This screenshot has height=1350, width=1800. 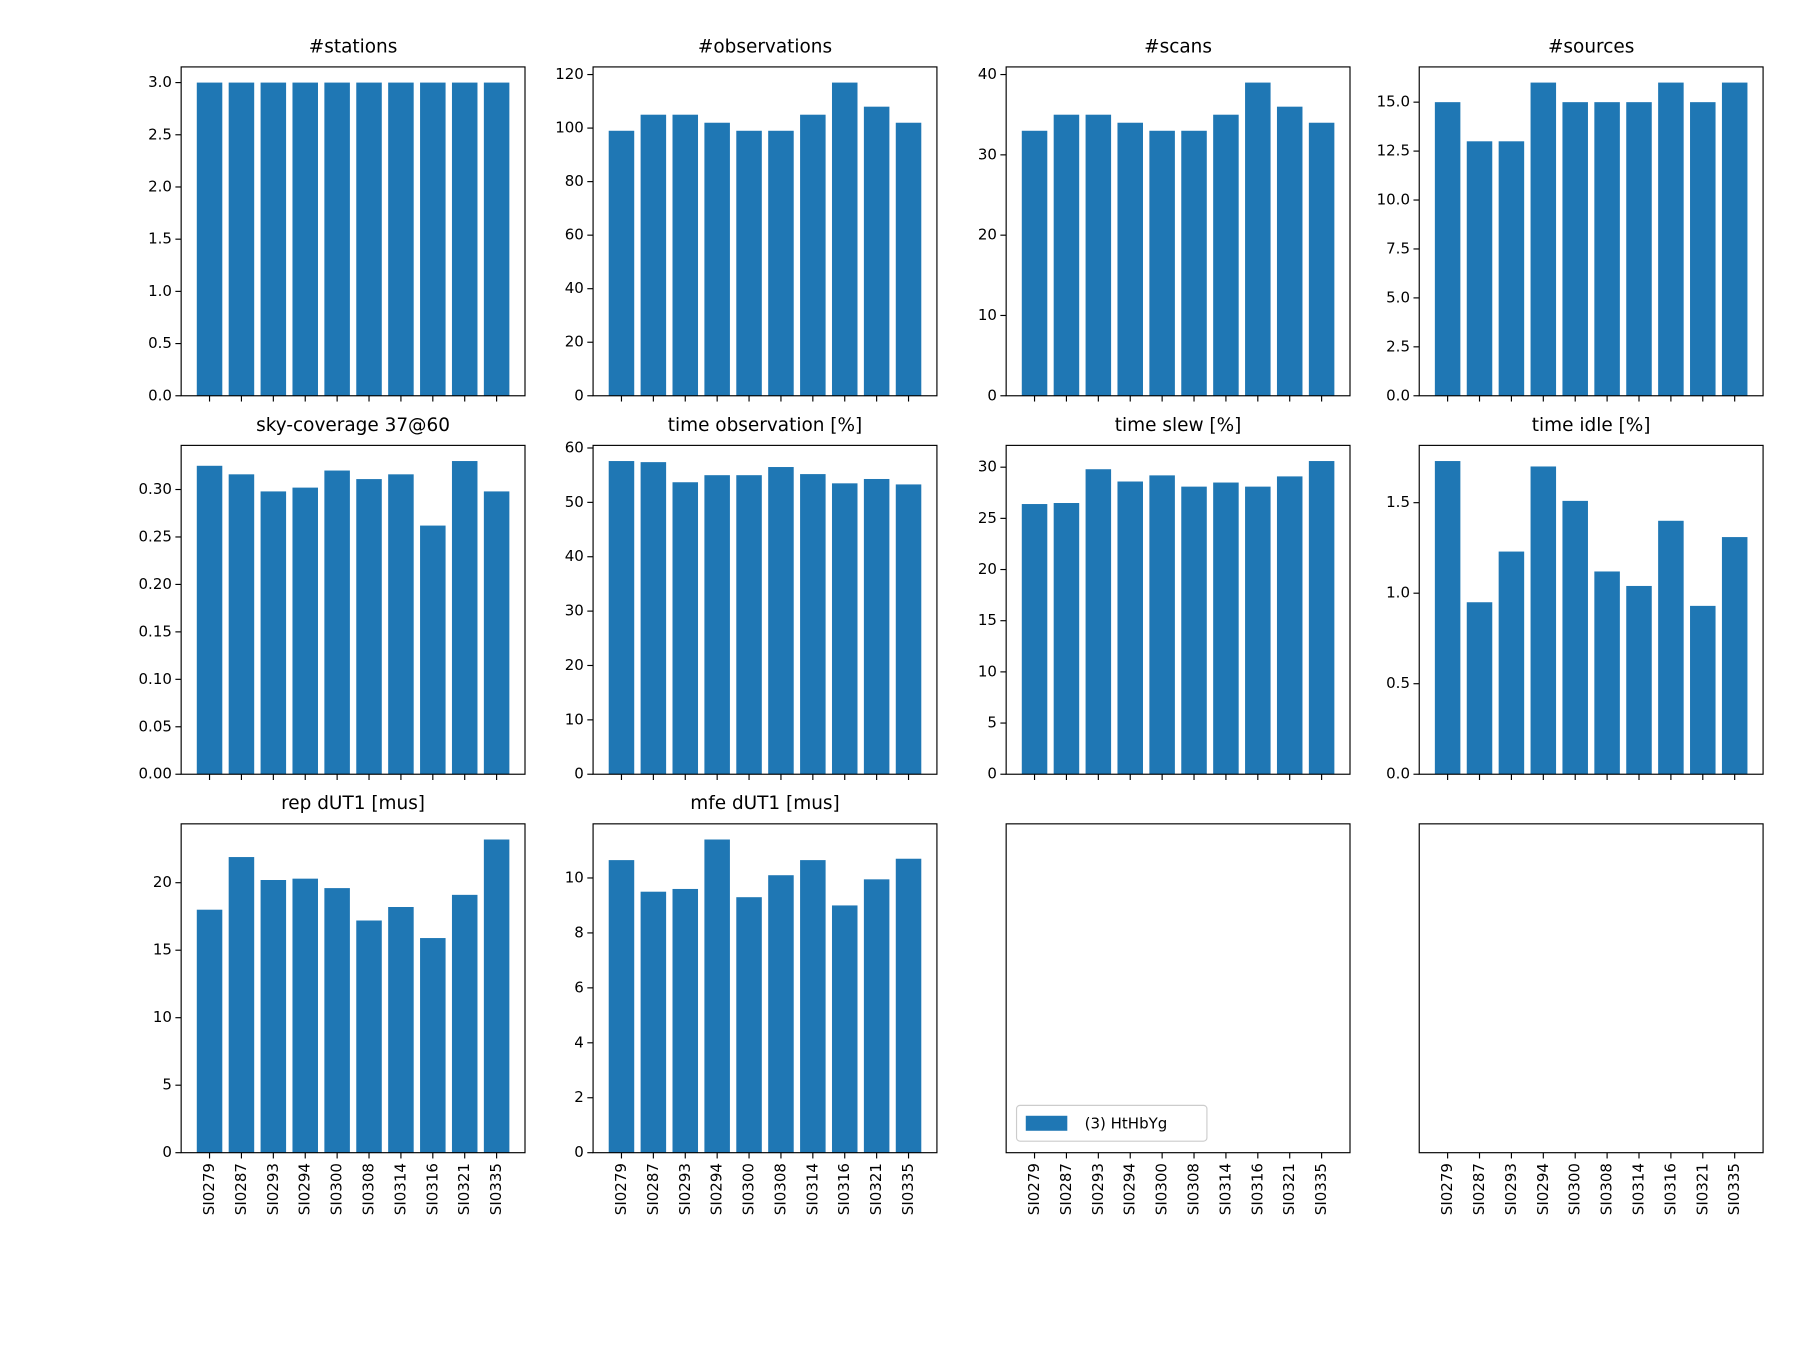 I want to click on y-tick-label: 0.5, so click(x=160, y=343).